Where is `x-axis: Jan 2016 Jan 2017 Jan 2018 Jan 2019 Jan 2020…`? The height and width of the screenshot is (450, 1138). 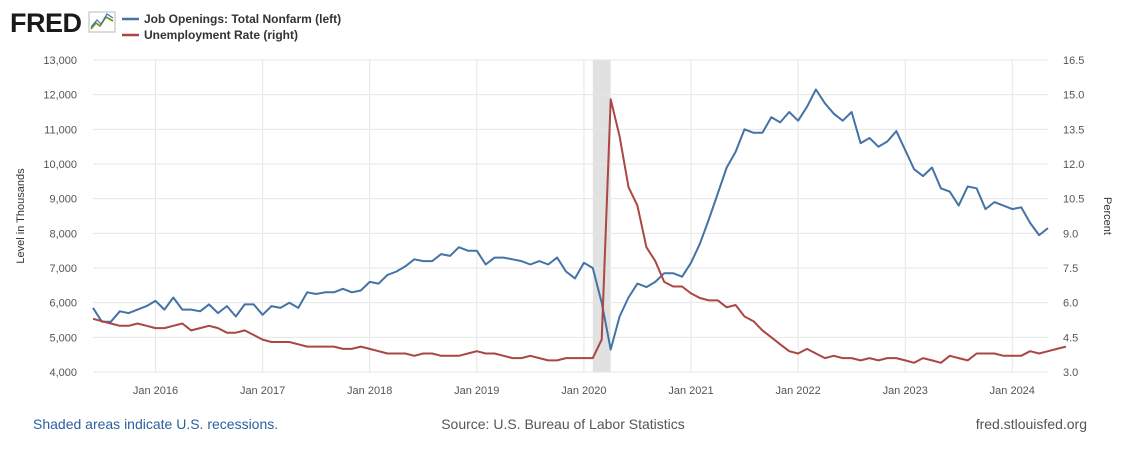 x-axis: Jan 2016 Jan 2017 Jan 2018 Jan 2019 Jan 2020… is located at coordinates (584, 391).